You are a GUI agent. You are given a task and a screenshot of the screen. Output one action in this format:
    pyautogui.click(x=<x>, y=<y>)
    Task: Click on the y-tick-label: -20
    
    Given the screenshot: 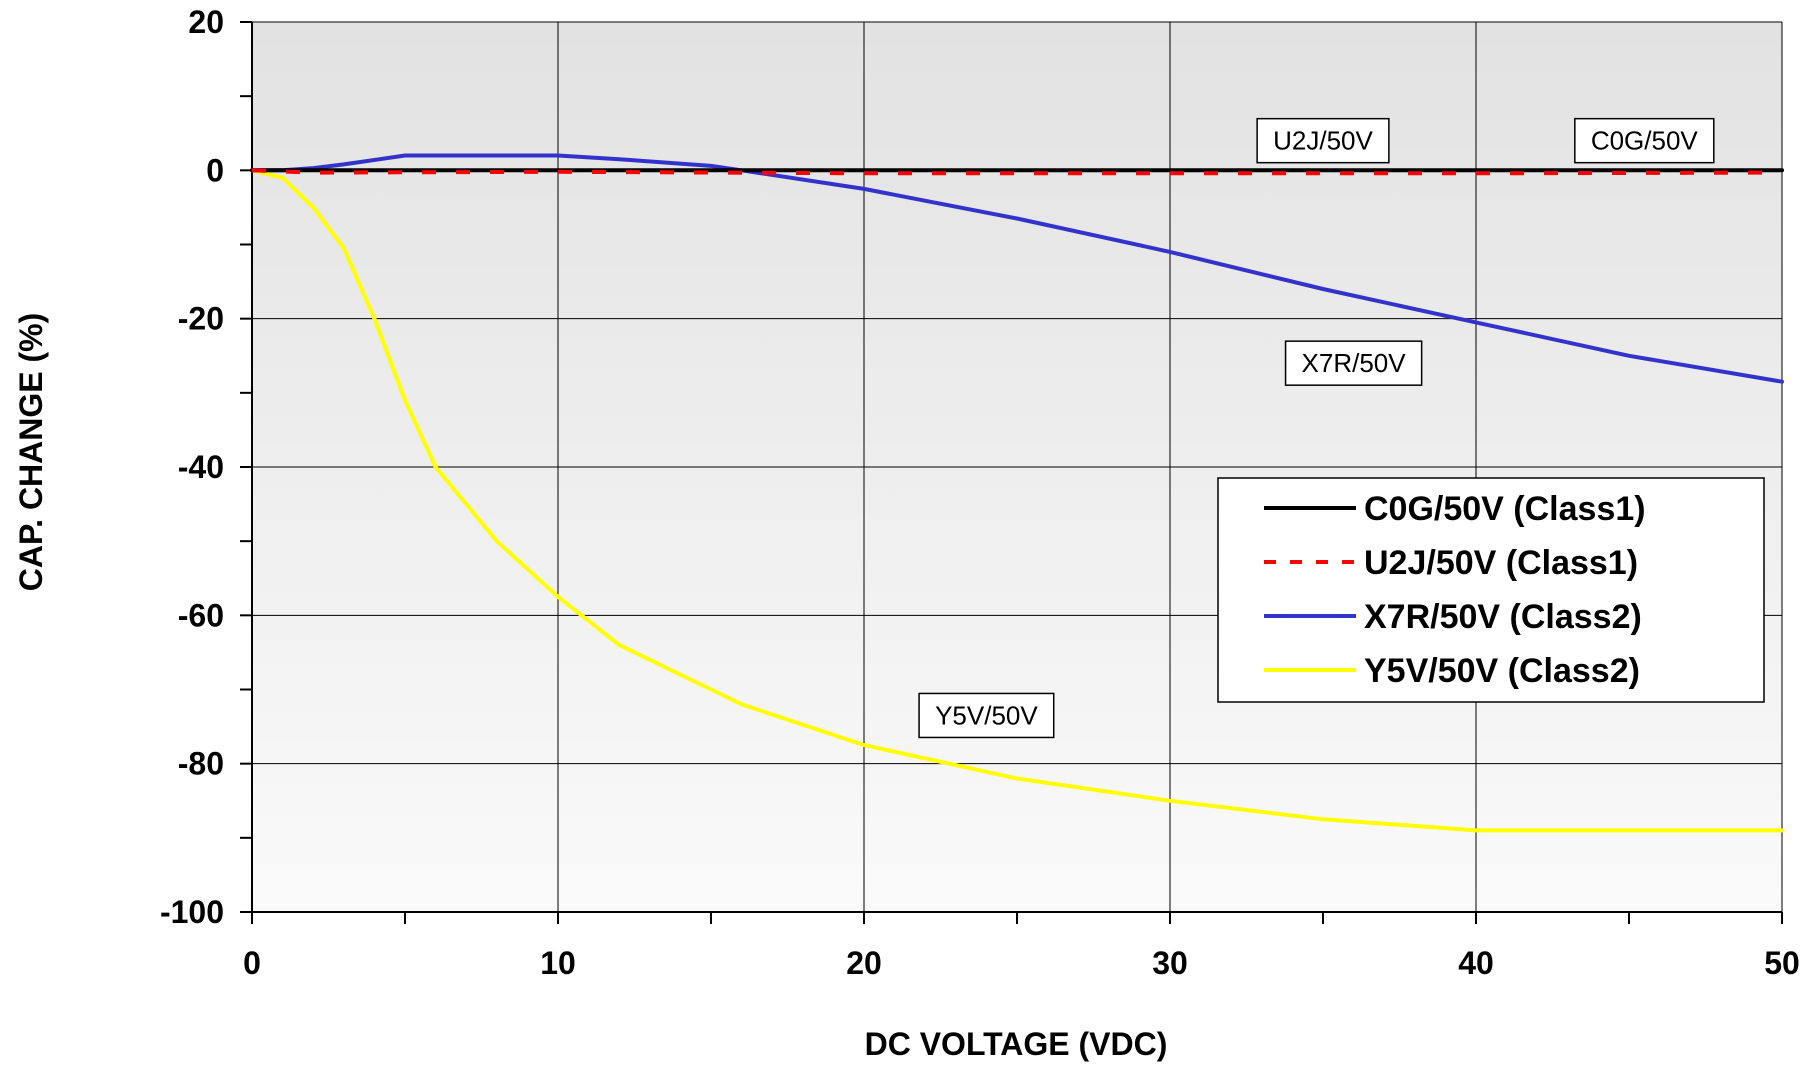 What is the action you would take?
    pyautogui.click(x=201, y=319)
    